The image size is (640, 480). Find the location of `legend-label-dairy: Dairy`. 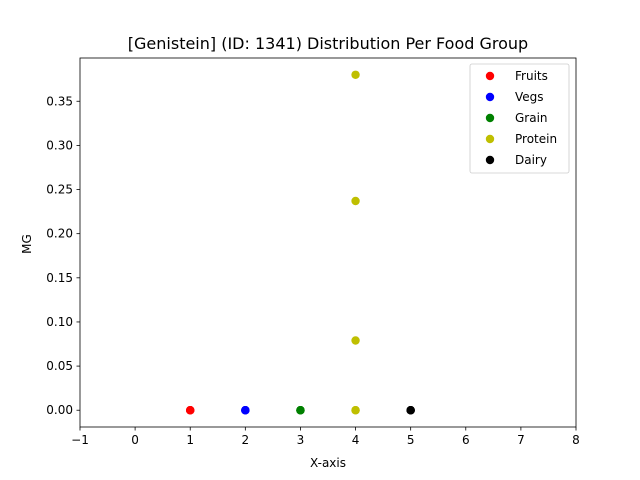

legend-label-dairy: Dairy is located at coordinates (531, 160).